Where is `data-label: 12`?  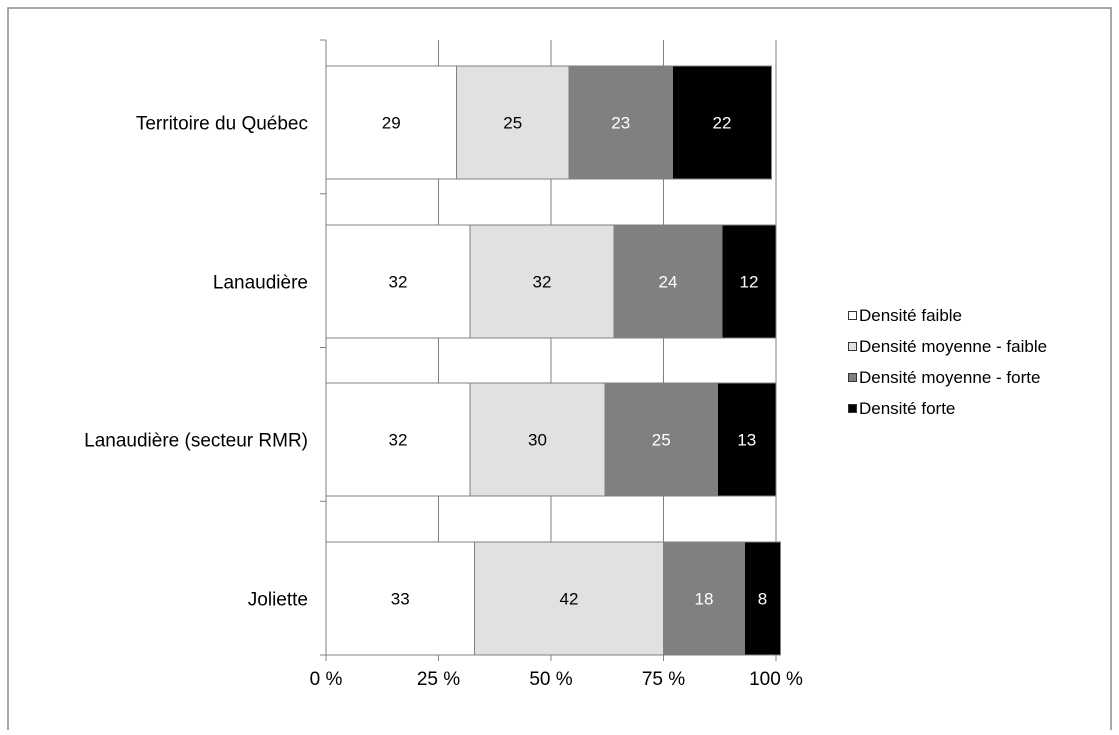 data-label: 12 is located at coordinates (749, 282).